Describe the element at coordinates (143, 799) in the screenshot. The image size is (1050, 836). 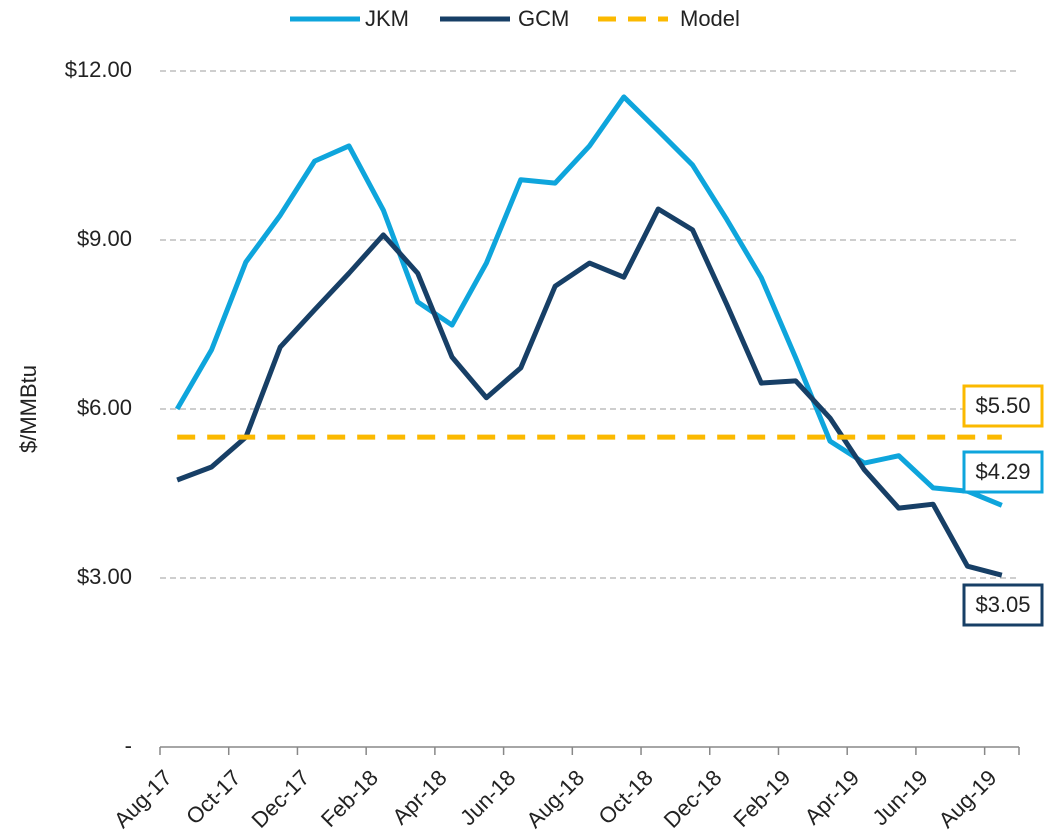
I see `x-tick-label: Aug-17` at that location.